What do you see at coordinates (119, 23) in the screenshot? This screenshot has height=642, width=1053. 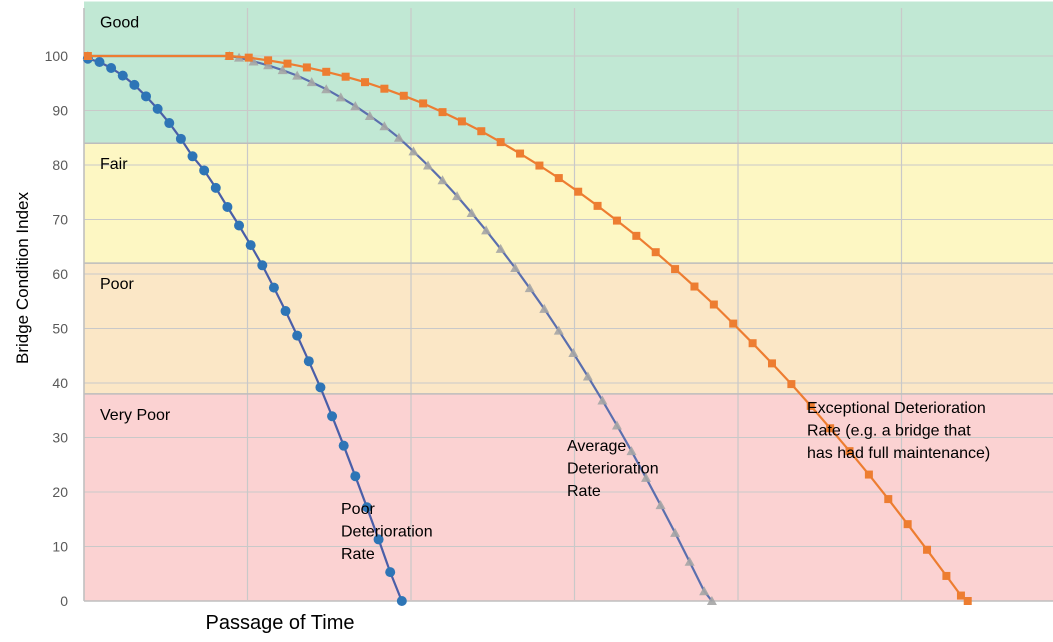 I see `band-label-good: Good` at bounding box center [119, 23].